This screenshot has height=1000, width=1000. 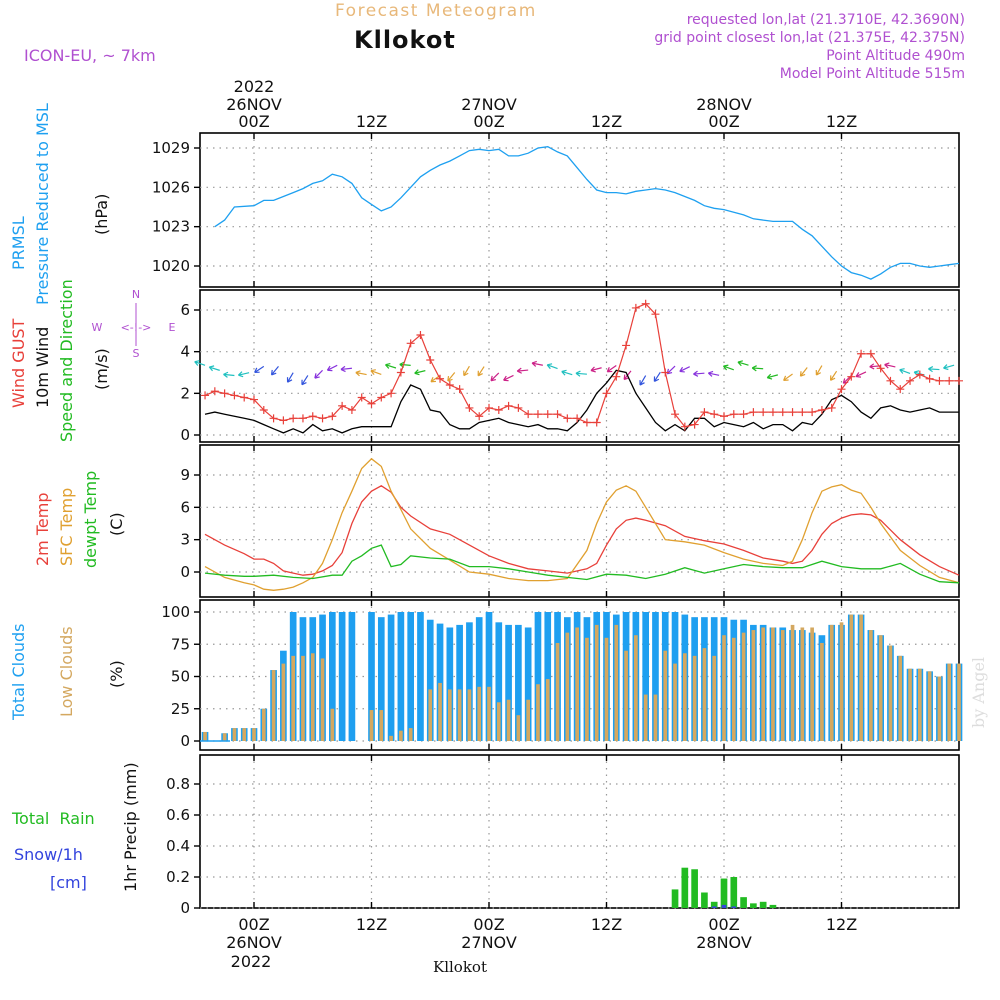 What do you see at coordinates (185, 908) in the screenshot?
I see `y-tick-label: 0` at bounding box center [185, 908].